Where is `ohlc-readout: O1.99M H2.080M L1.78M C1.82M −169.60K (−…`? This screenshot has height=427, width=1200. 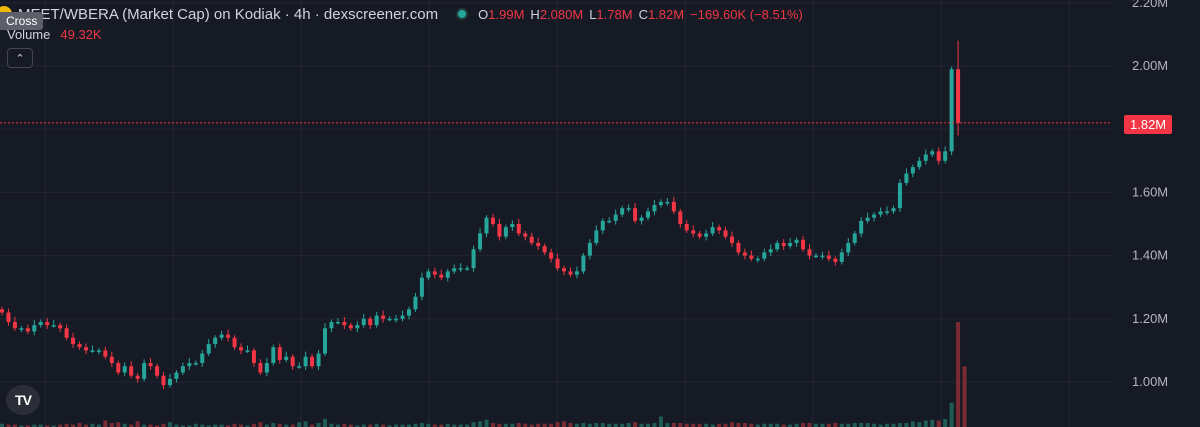
ohlc-readout: O1.99M H2.080M L1.78M C1.82M −169.60K (−… is located at coordinates (640, 14).